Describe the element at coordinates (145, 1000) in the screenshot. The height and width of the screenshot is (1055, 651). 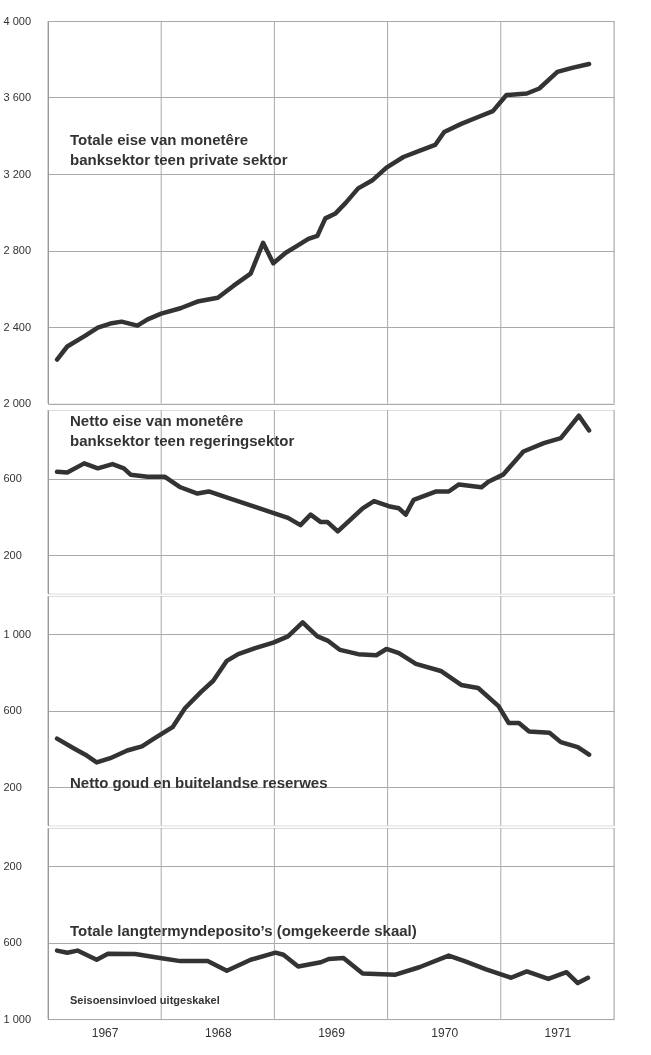
I see `annotation: Seisoensinvloed uitgeskakel` at that location.